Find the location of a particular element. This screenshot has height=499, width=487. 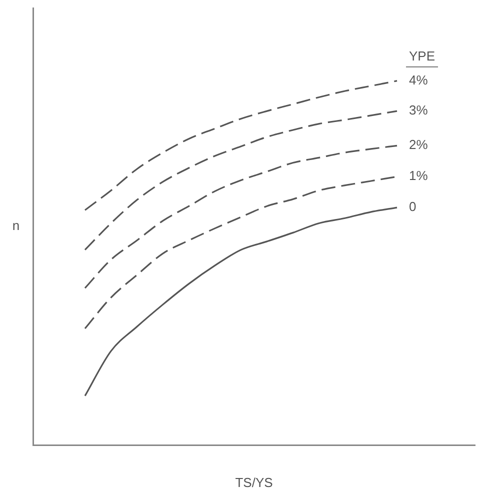

series-label: 2% is located at coordinates (418, 144).